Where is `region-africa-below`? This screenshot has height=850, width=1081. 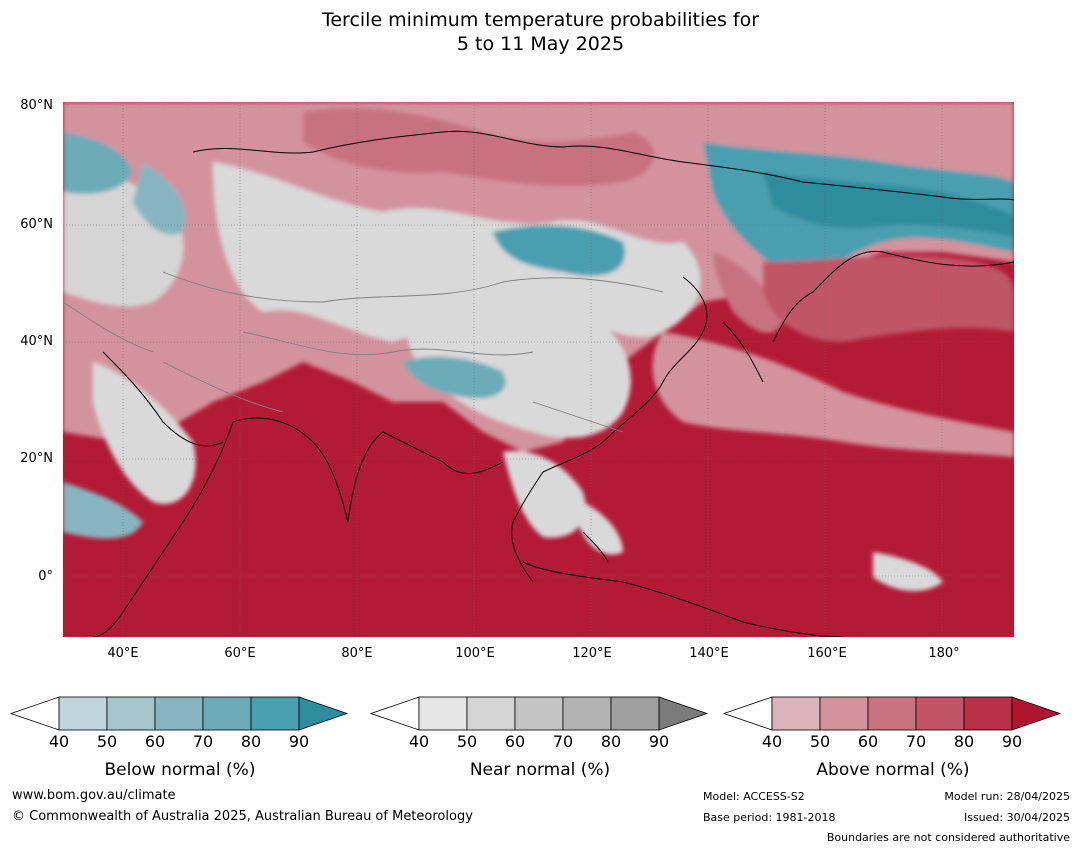 region-africa-below is located at coordinates (103, 510).